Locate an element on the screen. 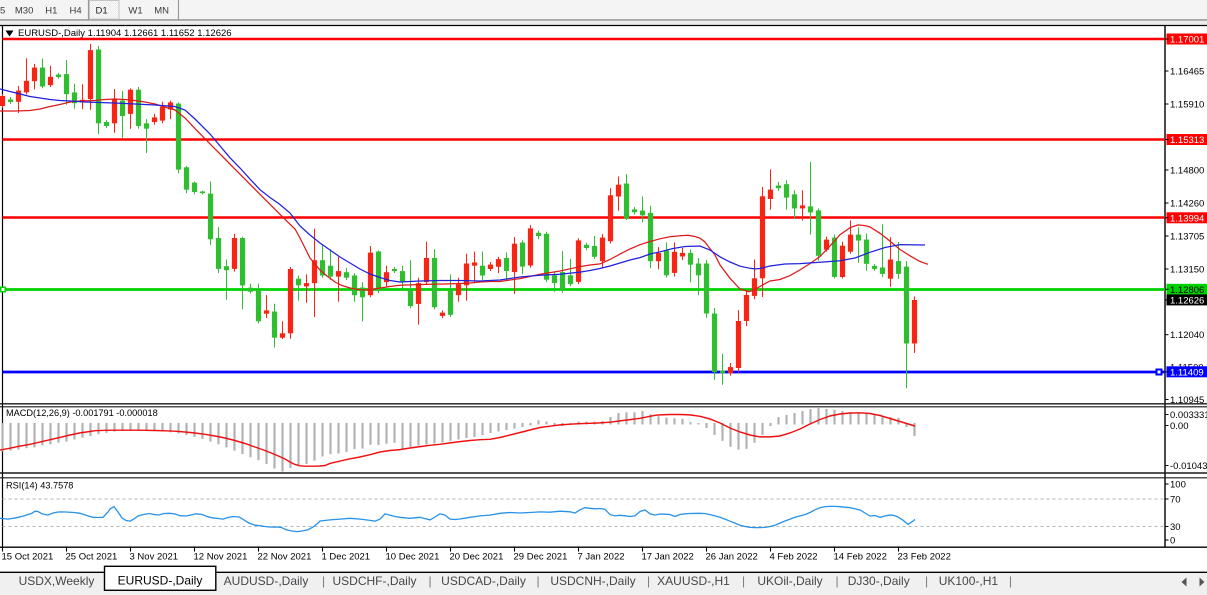 The width and height of the screenshot is (1207, 595). svg-text: 70 is located at coordinates (1175, 500).